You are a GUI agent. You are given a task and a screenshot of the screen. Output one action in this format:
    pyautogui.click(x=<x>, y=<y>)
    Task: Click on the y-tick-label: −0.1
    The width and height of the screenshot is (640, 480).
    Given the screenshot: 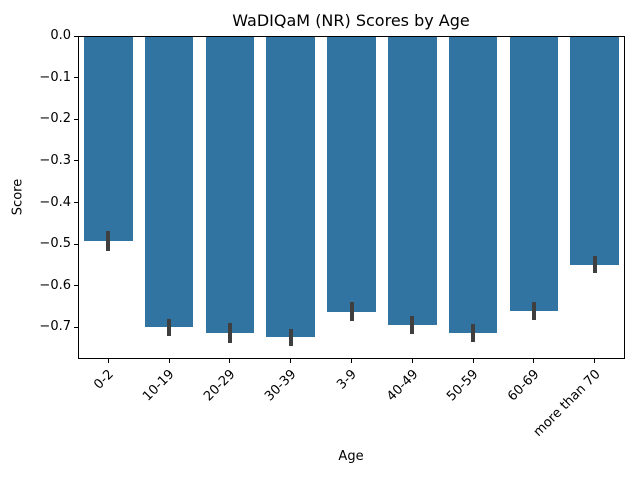 What is the action you would take?
    pyautogui.click(x=55, y=77)
    